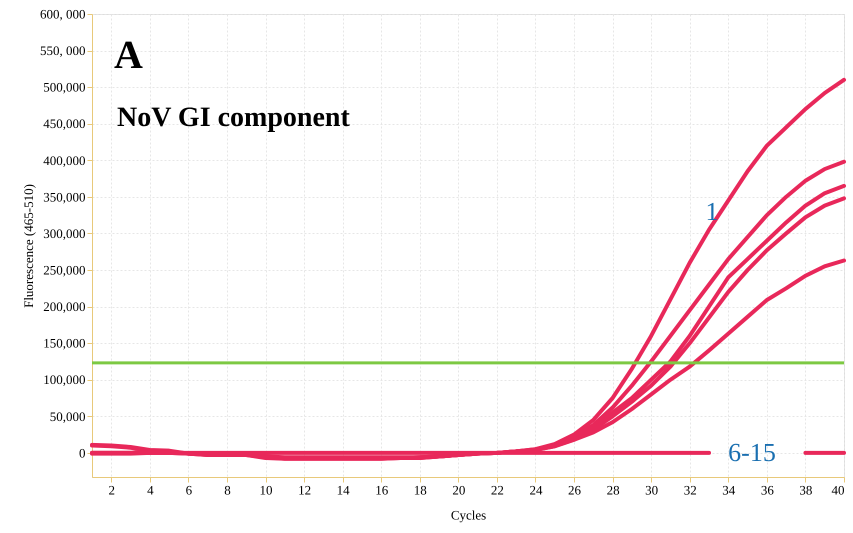 The image size is (853, 533). I want to click on y-tick-label: 400,000, so click(64, 160).